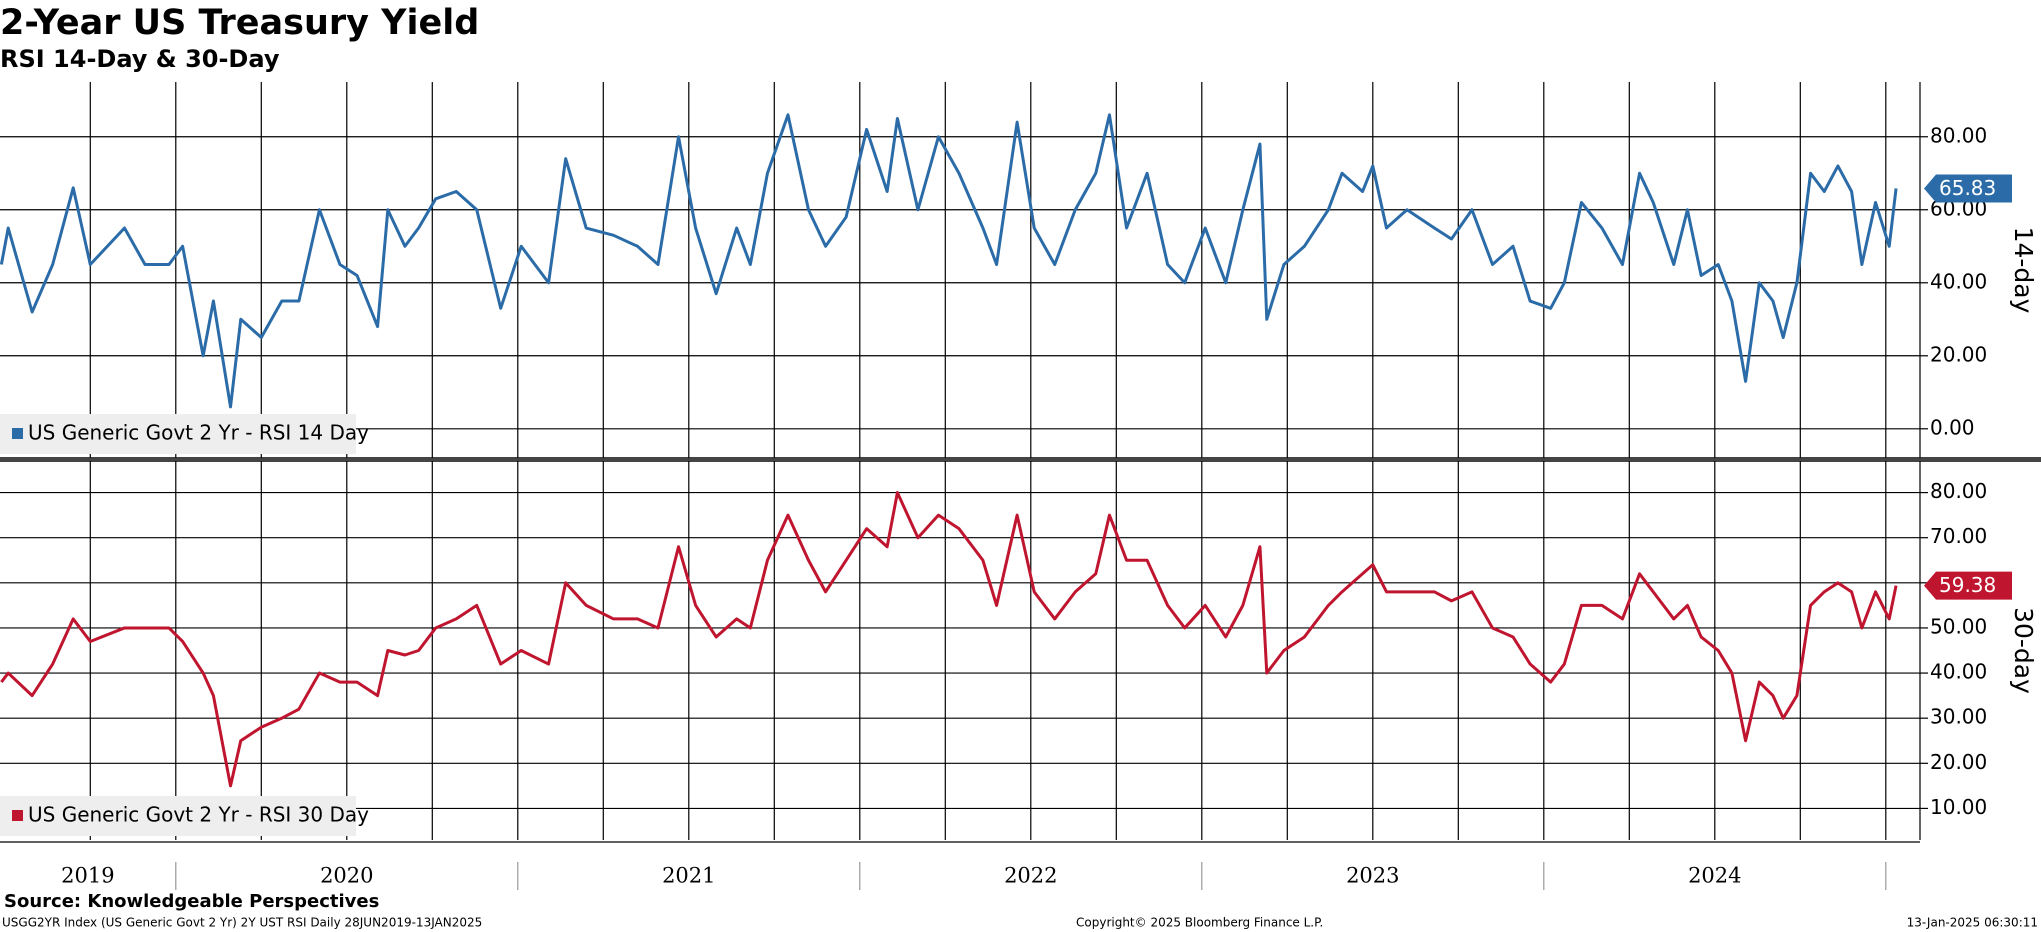 Image resolution: width=2041 pixels, height=932 pixels. Describe the element at coordinates (1958, 536) in the screenshot. I see `y-tick-label: 70.00` at that location.